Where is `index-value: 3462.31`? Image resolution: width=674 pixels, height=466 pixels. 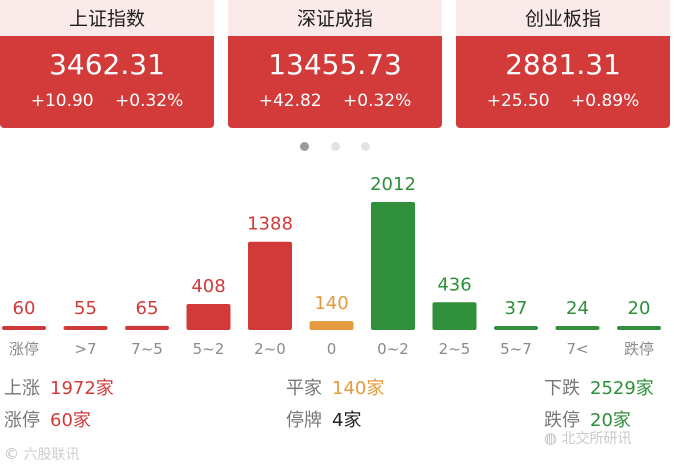 index-value: 3462.31 is located at coordinates (107, 64).